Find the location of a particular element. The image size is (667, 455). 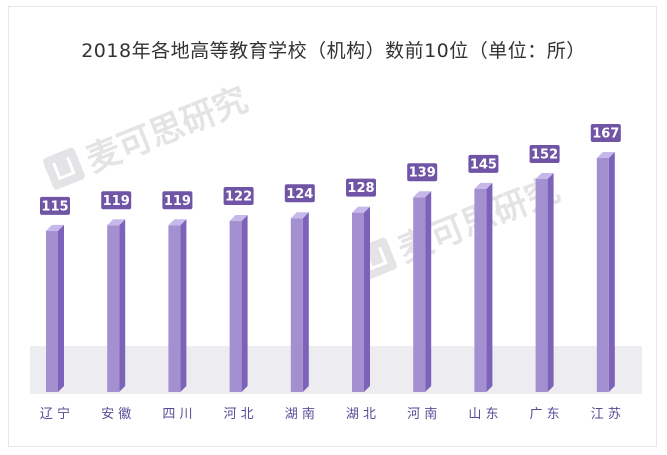

x-tick-label: 江 苏 is located at coordinates (606, 414).